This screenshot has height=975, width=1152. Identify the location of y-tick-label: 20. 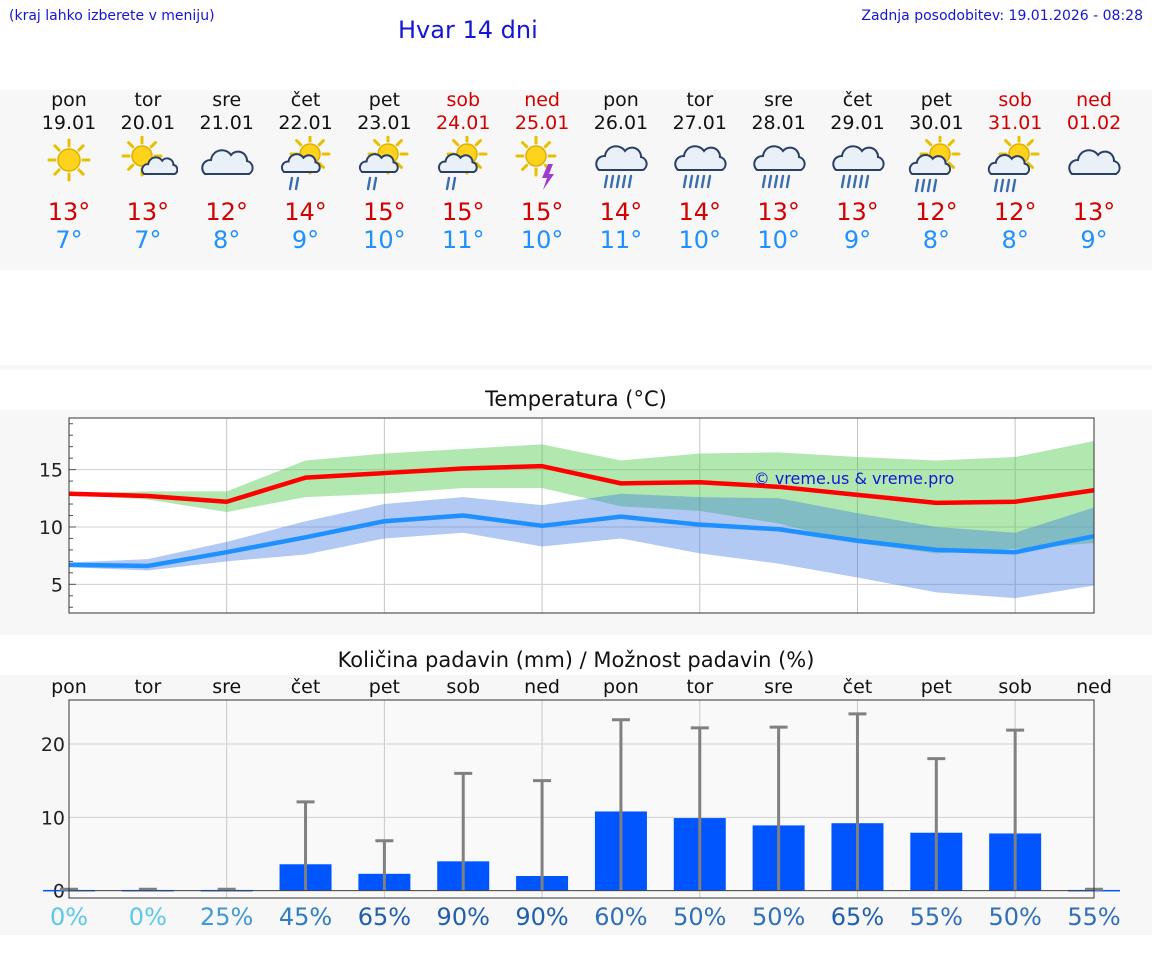
(53, 745).